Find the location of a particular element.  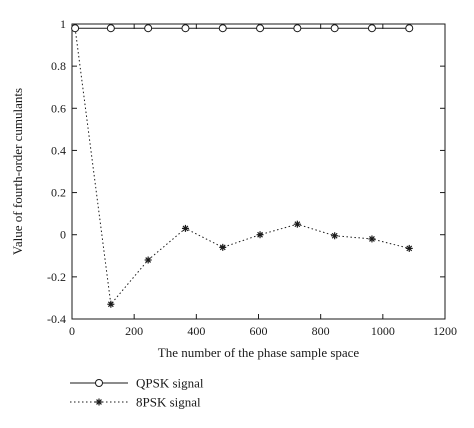

x-tick-label: 200 is located at coordinates (134, 331).